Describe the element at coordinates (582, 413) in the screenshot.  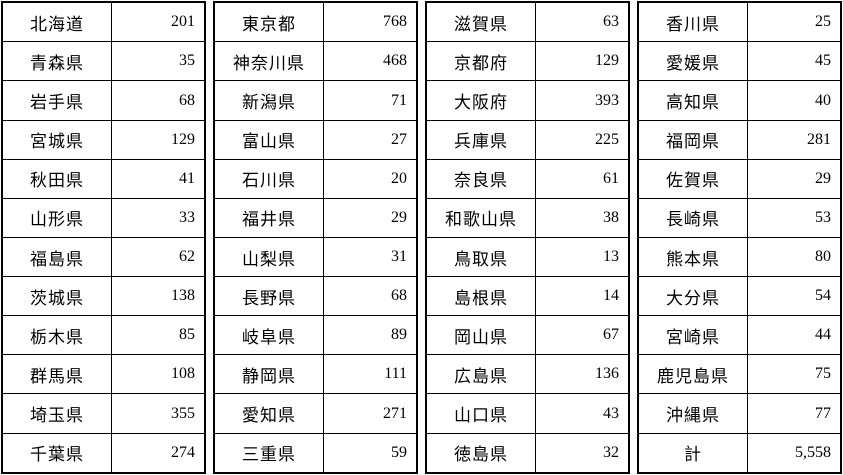
I see `prefecture-value-cell: 43` at that location.